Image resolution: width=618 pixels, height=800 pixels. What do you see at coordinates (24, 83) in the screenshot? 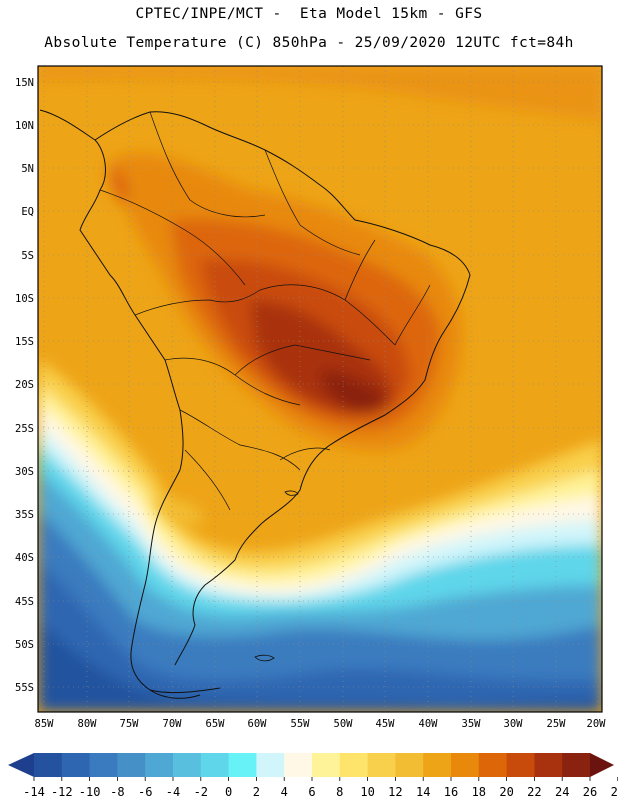
I see `lat-label: 15N` at bounding box center [24, 83].